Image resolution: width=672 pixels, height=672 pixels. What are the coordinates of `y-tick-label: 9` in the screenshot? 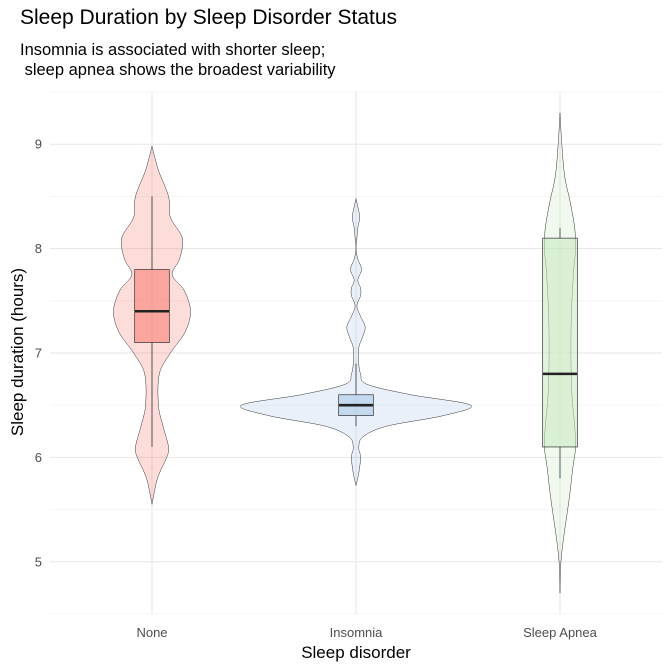 It's located at (38, 144).